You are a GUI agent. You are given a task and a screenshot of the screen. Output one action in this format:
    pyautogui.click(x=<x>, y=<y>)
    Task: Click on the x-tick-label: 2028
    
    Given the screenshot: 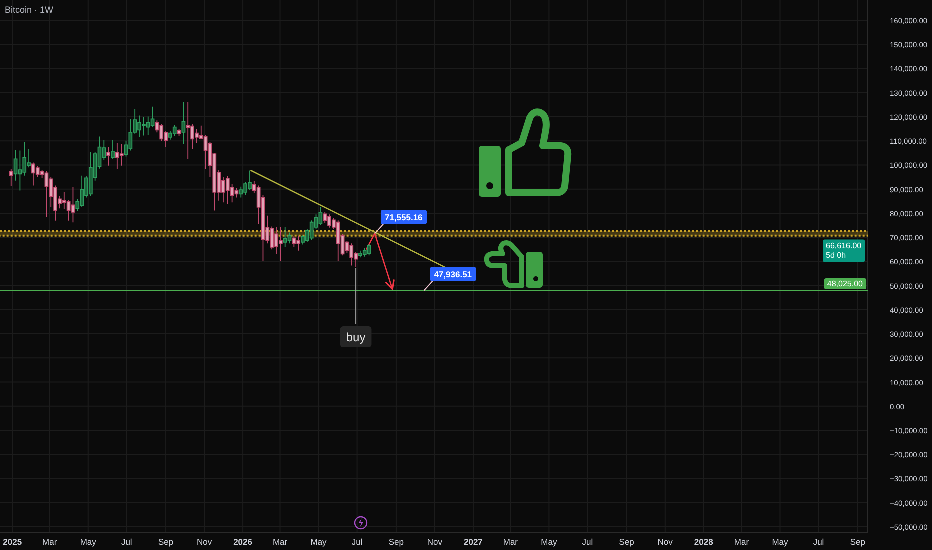 What is the action you would take?
    pyautogui.click(x=704, y=542)
    